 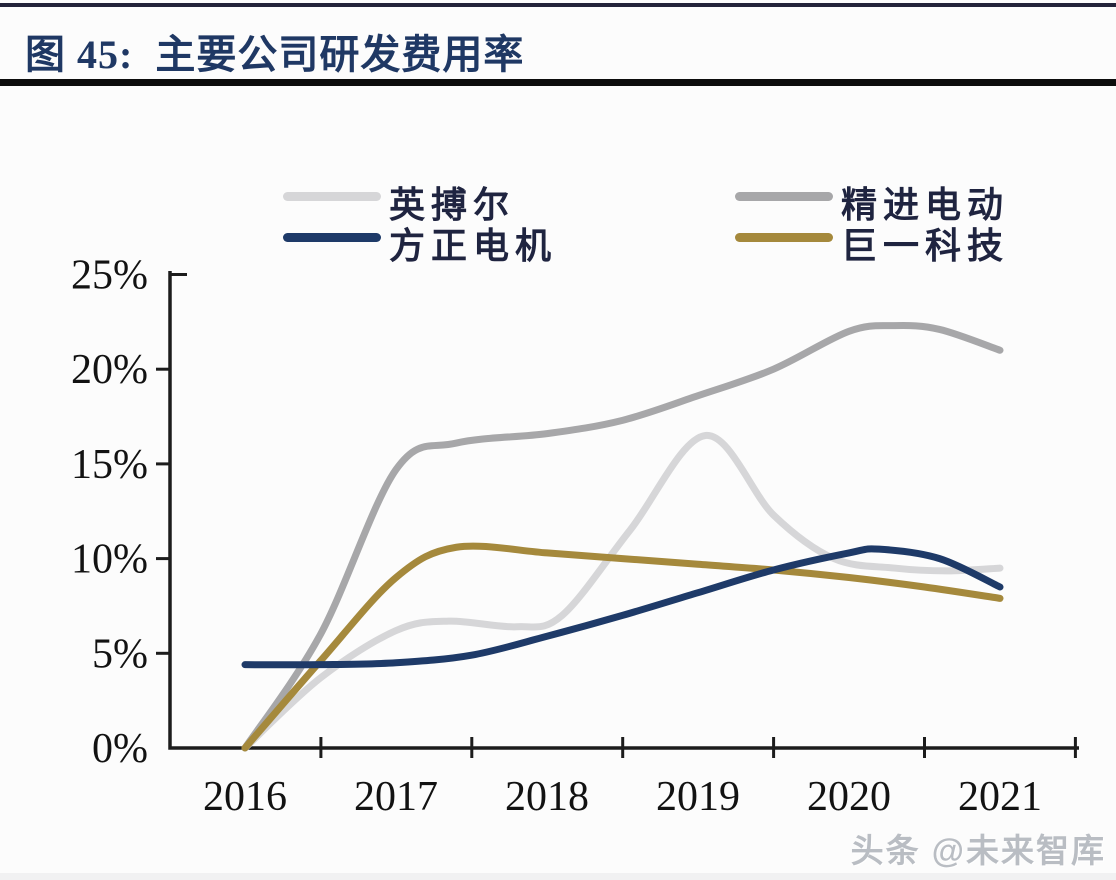 What do you see at coordinates (849, 797) in the screenshot?
I see `x-axis-label: 2020` at bounding box center [849, 797].